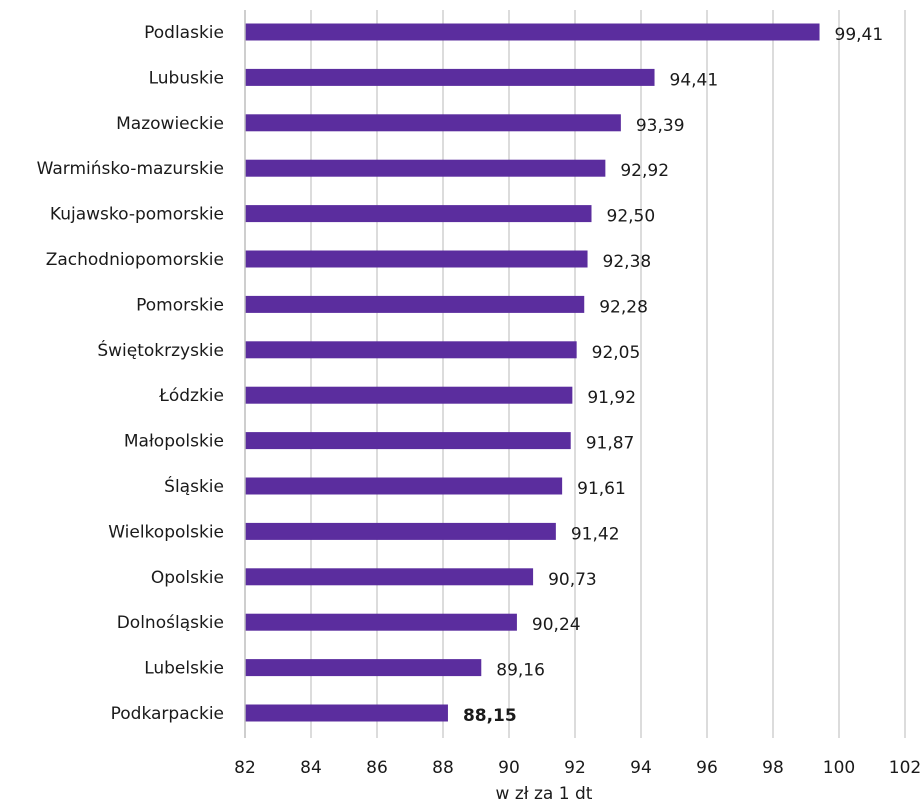 The width and height of the screenshot is (923, 811). I want to click on value-label: 92,50, so click(631, 217).